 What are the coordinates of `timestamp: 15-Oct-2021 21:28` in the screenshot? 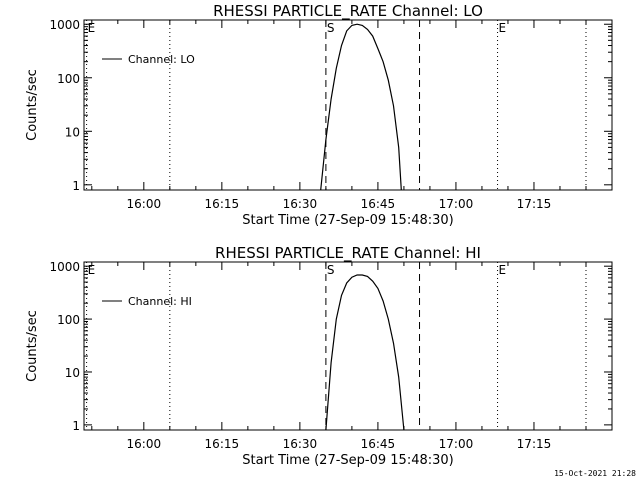 It's located at (595, 473).